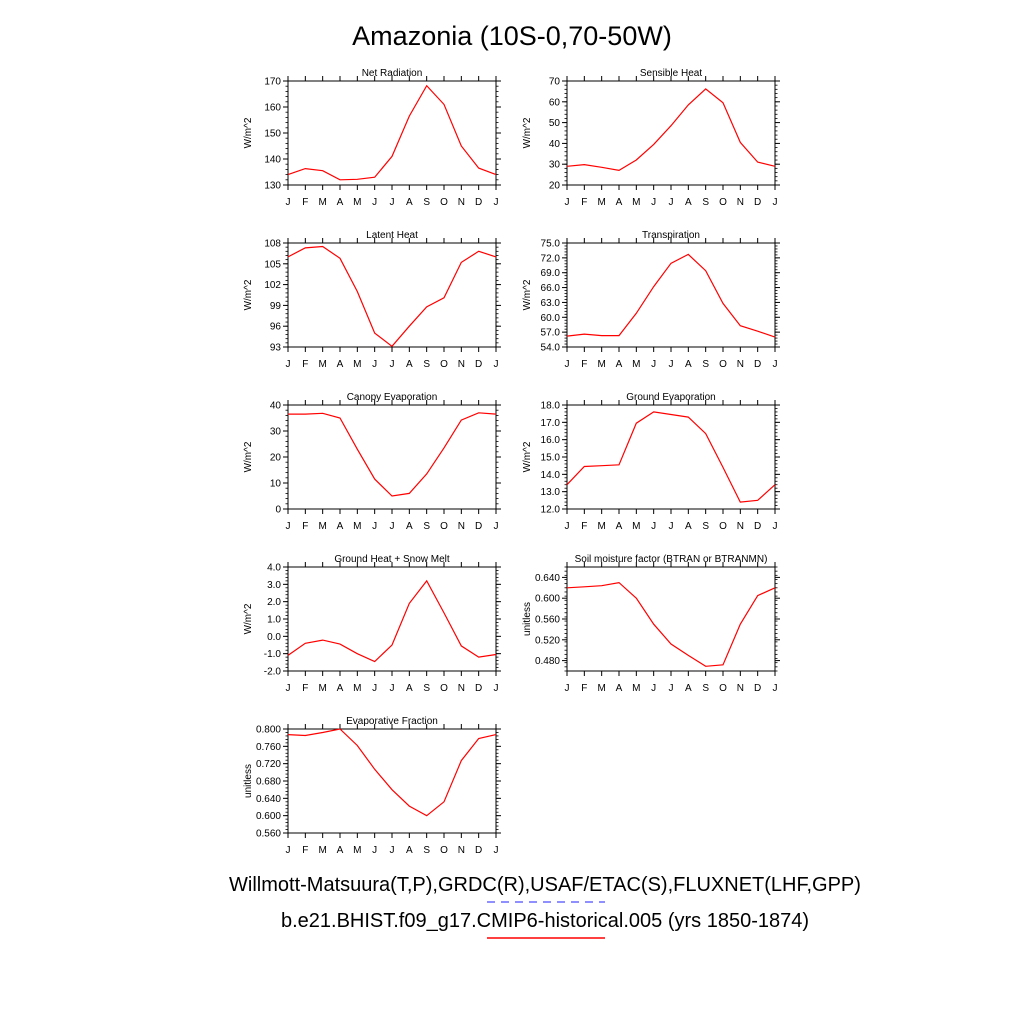 This screenshot has height=1024, width=1024. Describe the element at coordinates (567, 364) in the screenshot. I see `transpiration-xtick-label: J` at that location.